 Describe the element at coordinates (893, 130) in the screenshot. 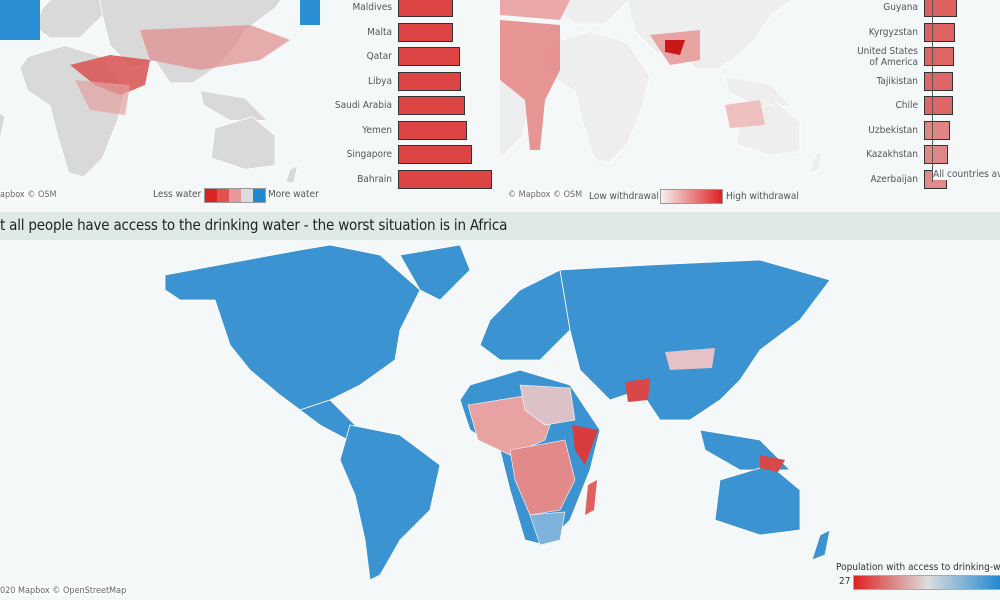

I see `bar-label: Uzbekistan` at that location.